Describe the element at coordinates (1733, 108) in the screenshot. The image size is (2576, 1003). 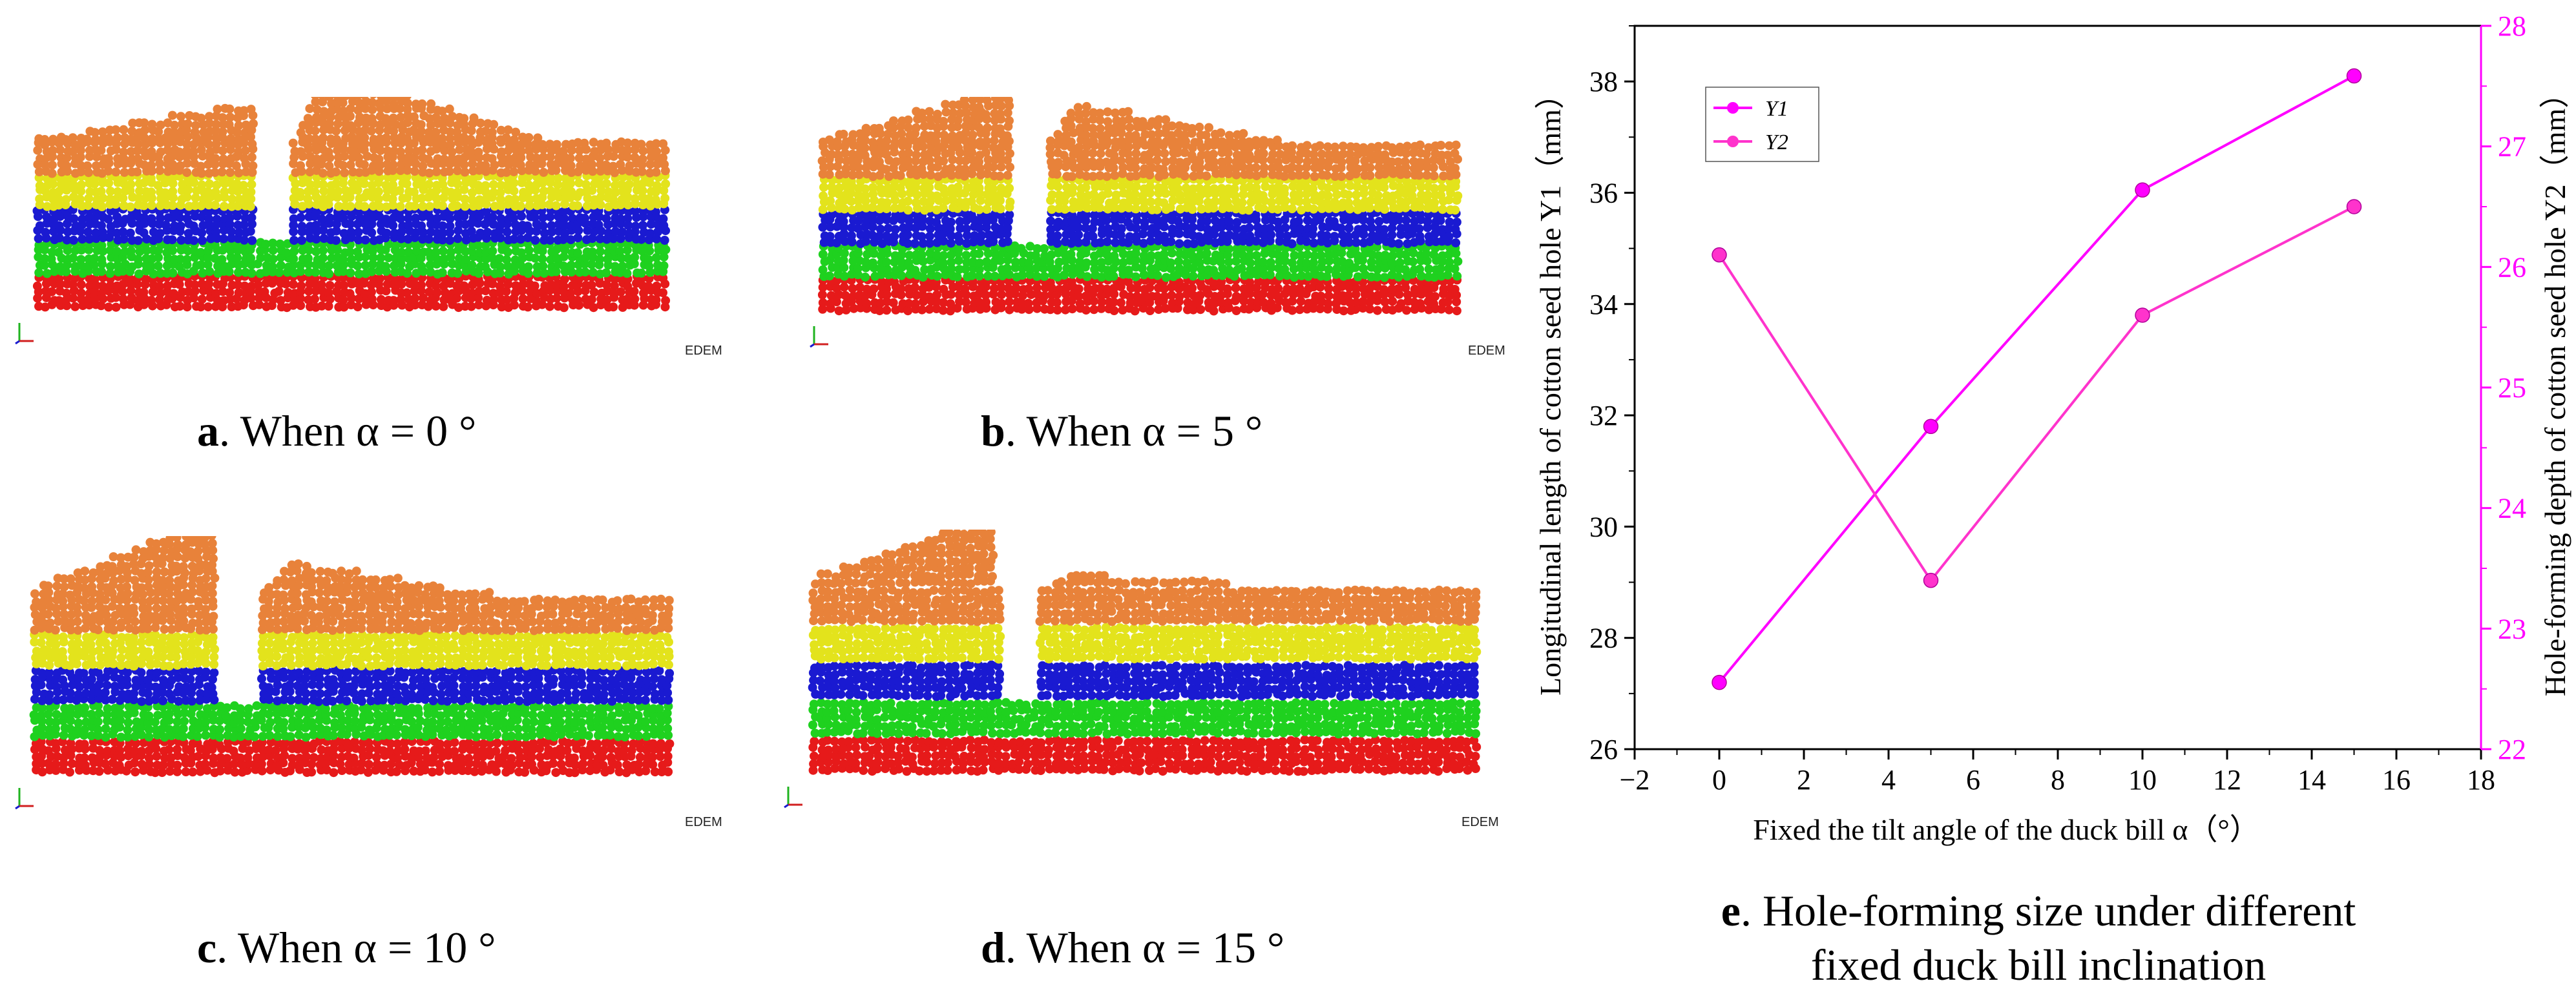
I see `legend-marker-y1` at that location.